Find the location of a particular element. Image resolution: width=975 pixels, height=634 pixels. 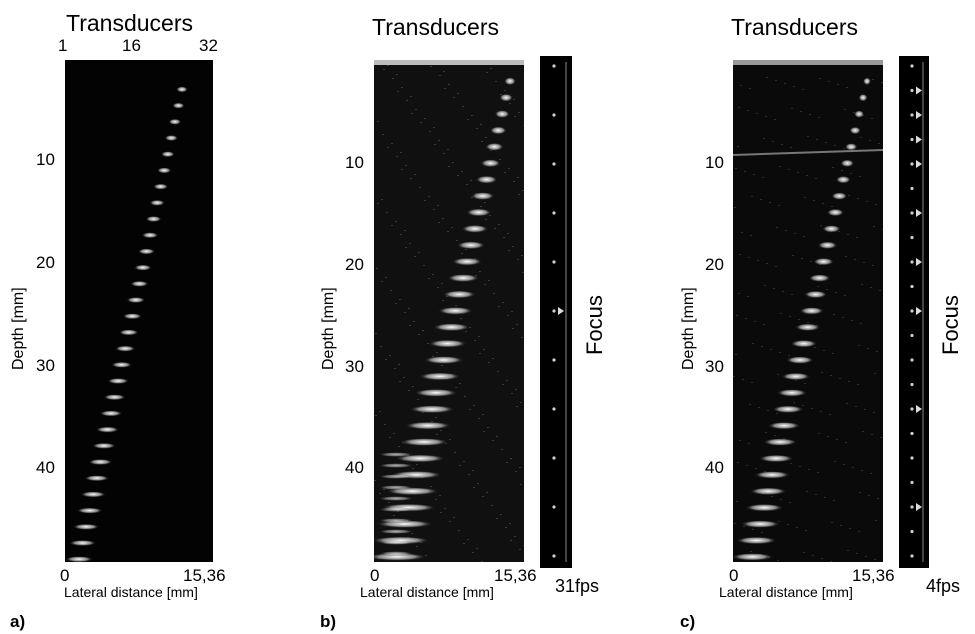

panel-b-title: Transducers is located at coordinates (435, 27).